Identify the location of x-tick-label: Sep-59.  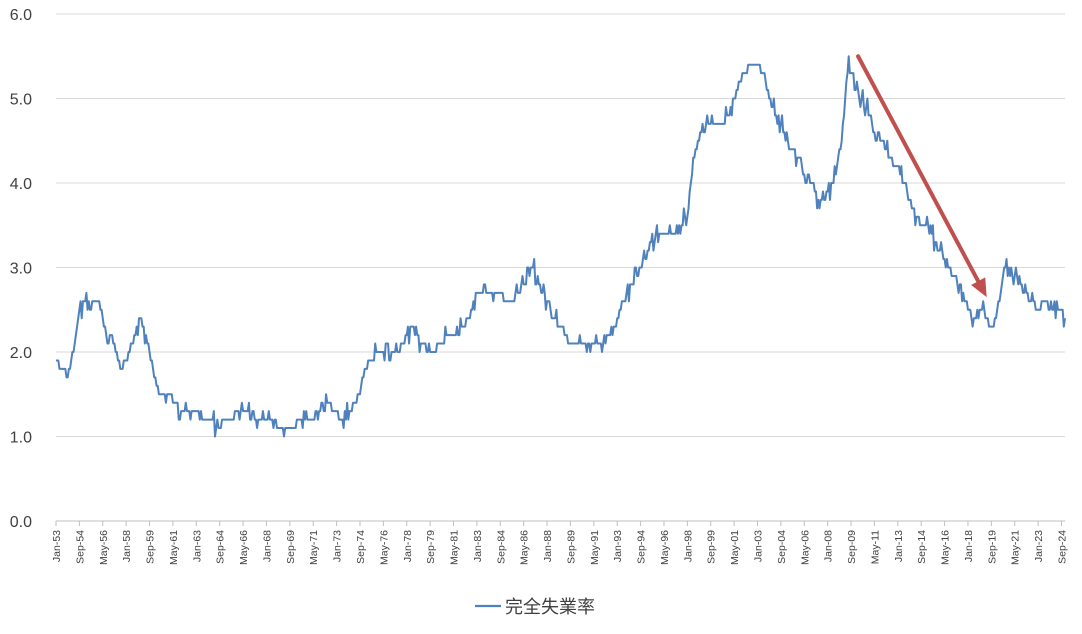
(151, 547).